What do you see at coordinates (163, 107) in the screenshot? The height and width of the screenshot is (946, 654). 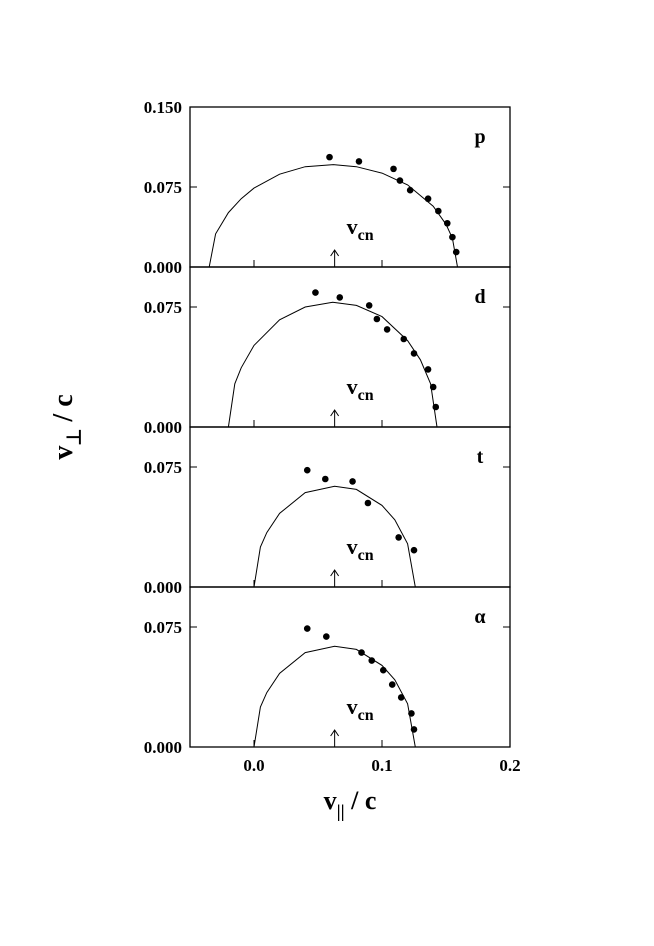 I see `y-tick-label: 0.150` at bounding box center [163, 107].